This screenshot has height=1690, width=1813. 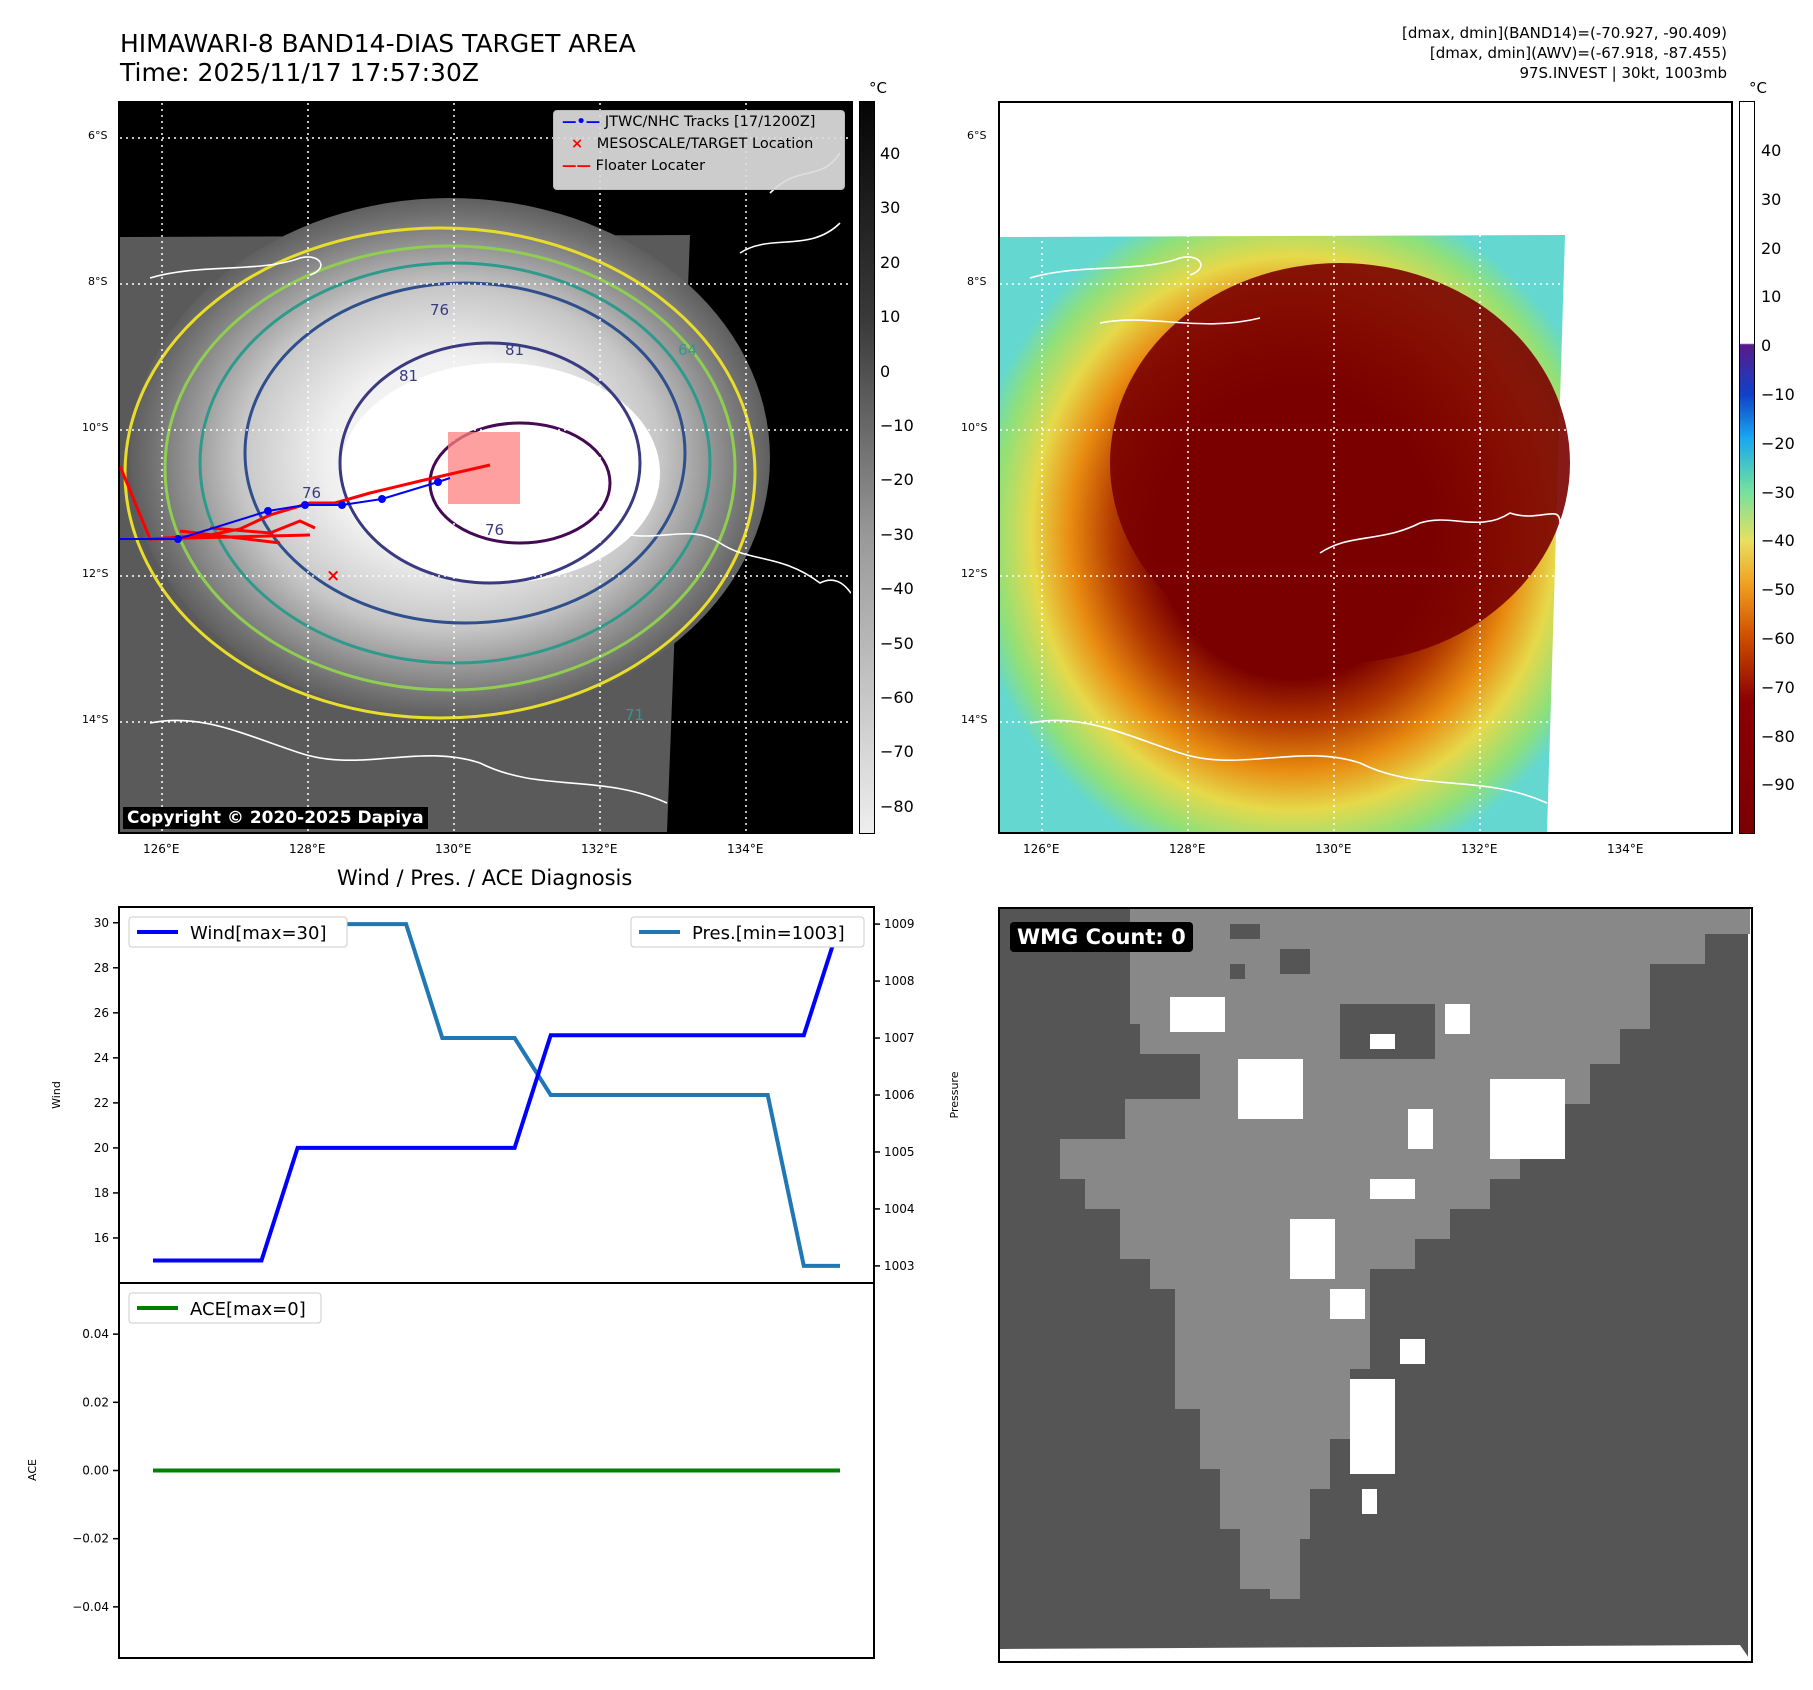 What do you see at coordinates (95, 573) in the screenshot?
I see `lat-label: 12°S` at bounding box center [95, 573].